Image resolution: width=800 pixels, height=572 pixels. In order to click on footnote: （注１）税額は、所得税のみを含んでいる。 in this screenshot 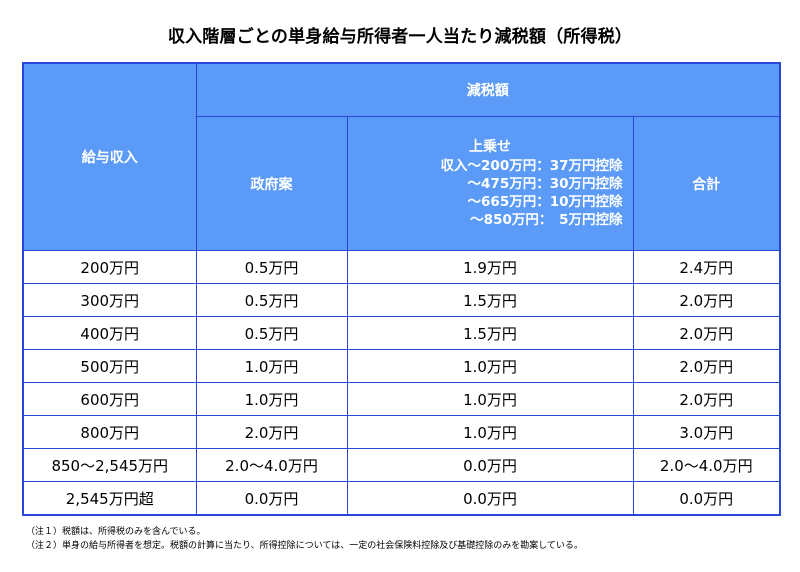, I will do `click(116, 532)`.